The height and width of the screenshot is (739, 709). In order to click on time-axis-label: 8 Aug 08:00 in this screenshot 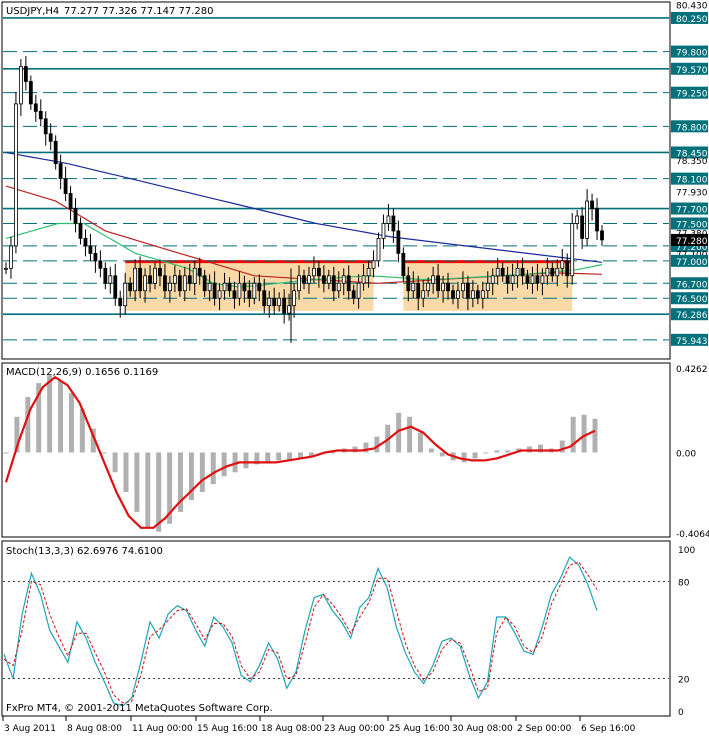, I will do `click(94, 729)`.